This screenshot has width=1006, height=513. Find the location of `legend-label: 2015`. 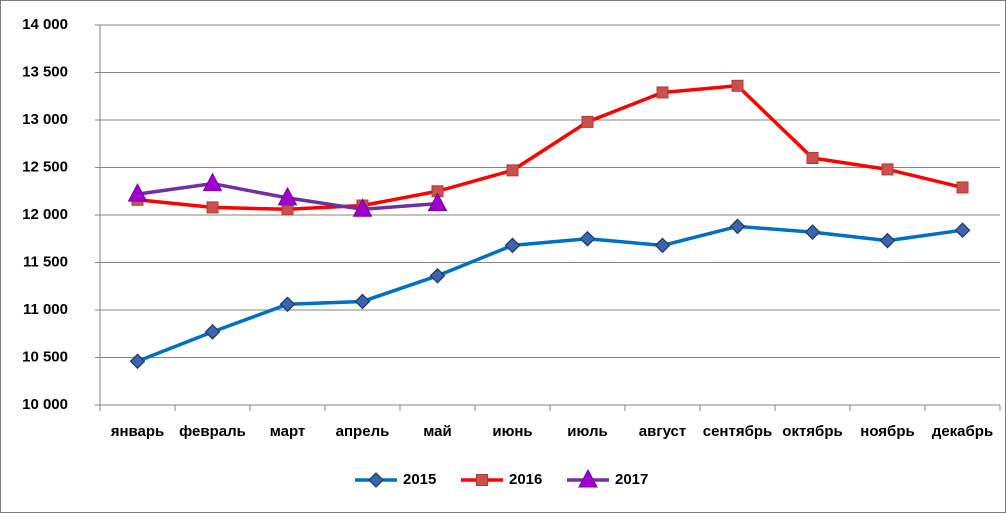

legend-label: 2015 is located at coordinates (419, 479).